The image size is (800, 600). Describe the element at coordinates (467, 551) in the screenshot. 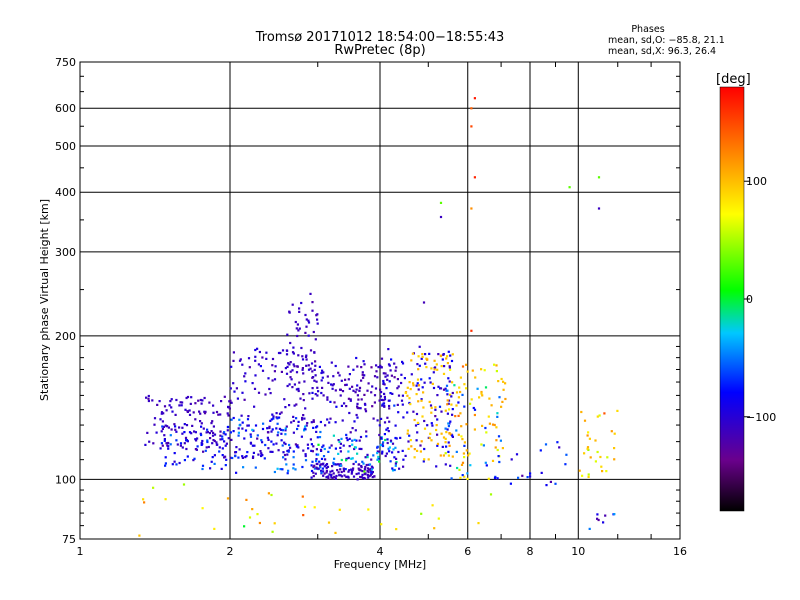

I see `x-tick-label: 6` at that location.